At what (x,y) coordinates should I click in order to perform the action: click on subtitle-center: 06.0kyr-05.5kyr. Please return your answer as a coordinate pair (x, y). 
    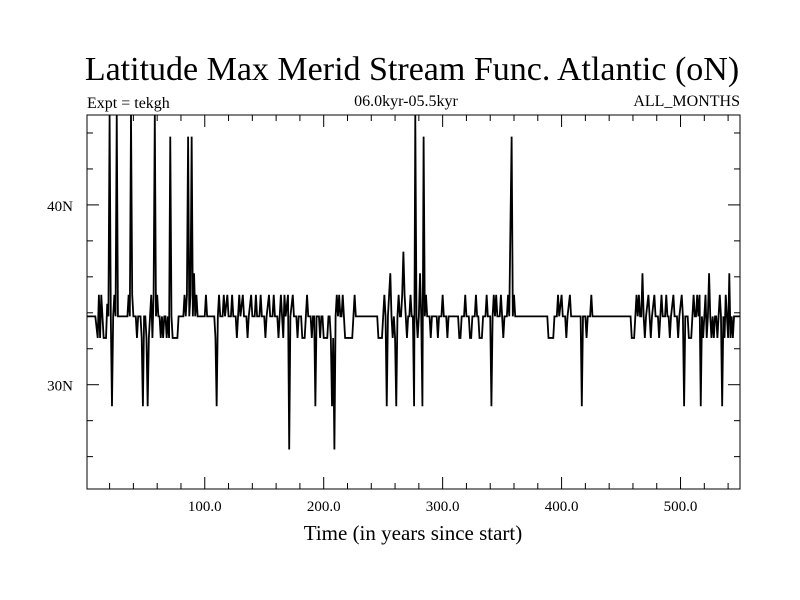
    Looking at the image, I should click on (406, 101).